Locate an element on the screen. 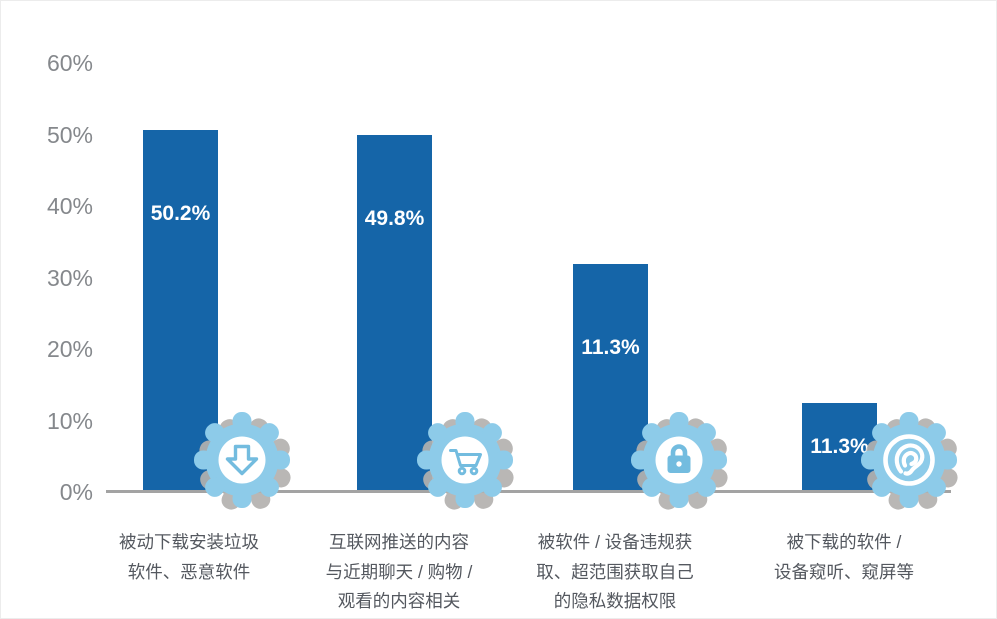 This screenshot has width=997, height=619. category-label-line: 观看的内容相关 is located at coordinates (399, 601).